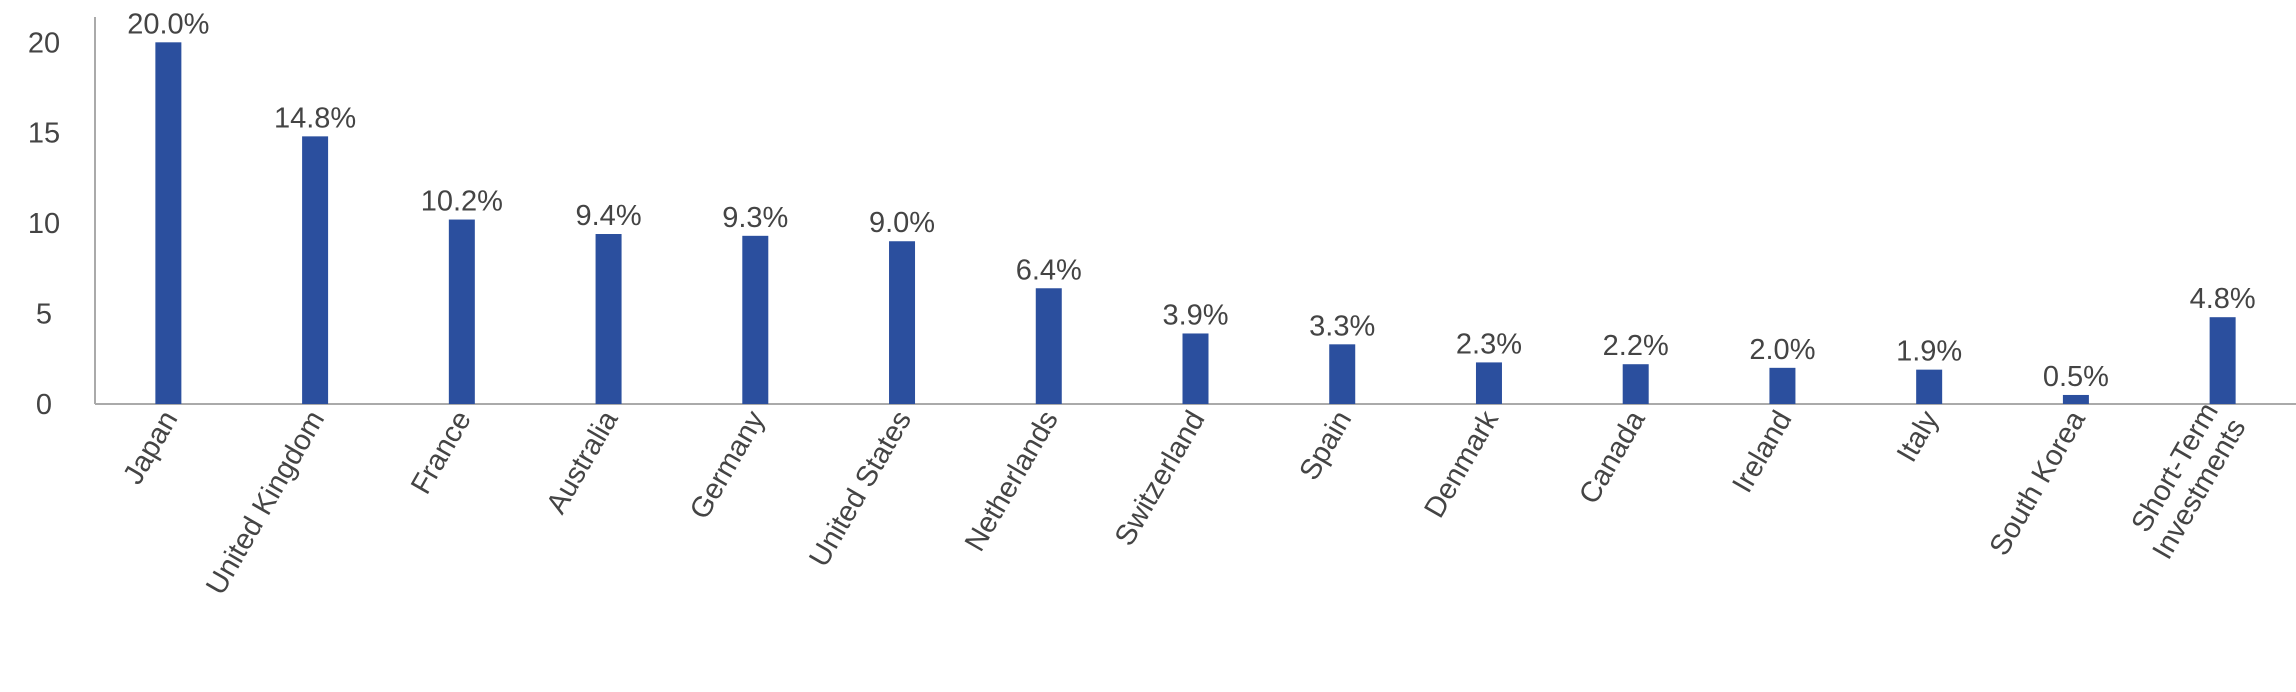  What do you see at coordinates (1160, 479) in the screenshot?
I see `x-tick-label: Switzerland` at bounding box center [1160, 479].